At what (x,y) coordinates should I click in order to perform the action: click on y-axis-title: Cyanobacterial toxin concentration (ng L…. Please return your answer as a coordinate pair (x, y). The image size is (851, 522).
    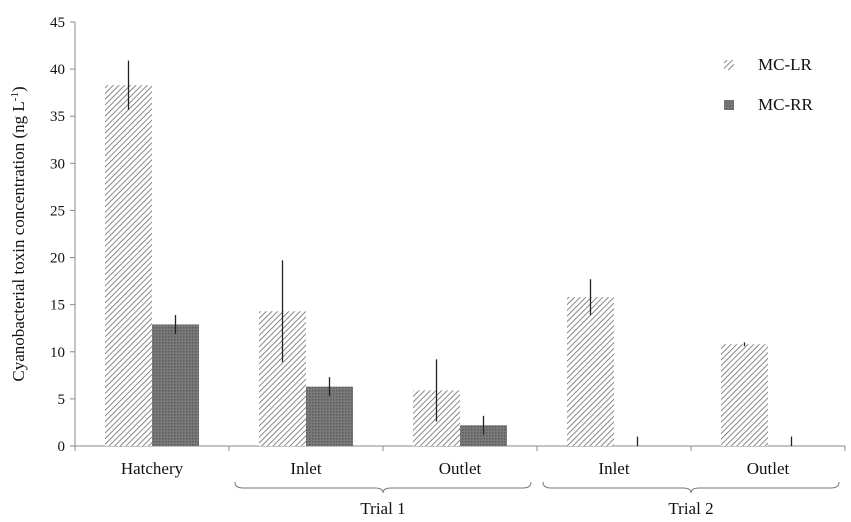
    Looking at the image, I should click on (18, 233).